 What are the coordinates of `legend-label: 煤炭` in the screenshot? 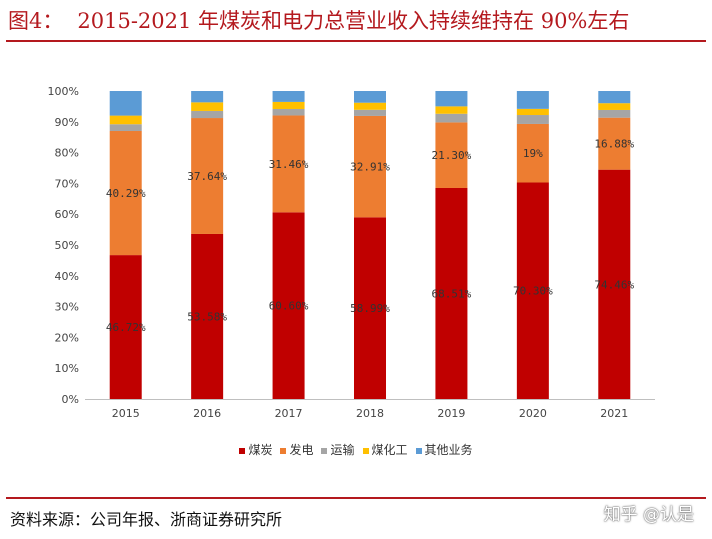 It's located at (260, 450).